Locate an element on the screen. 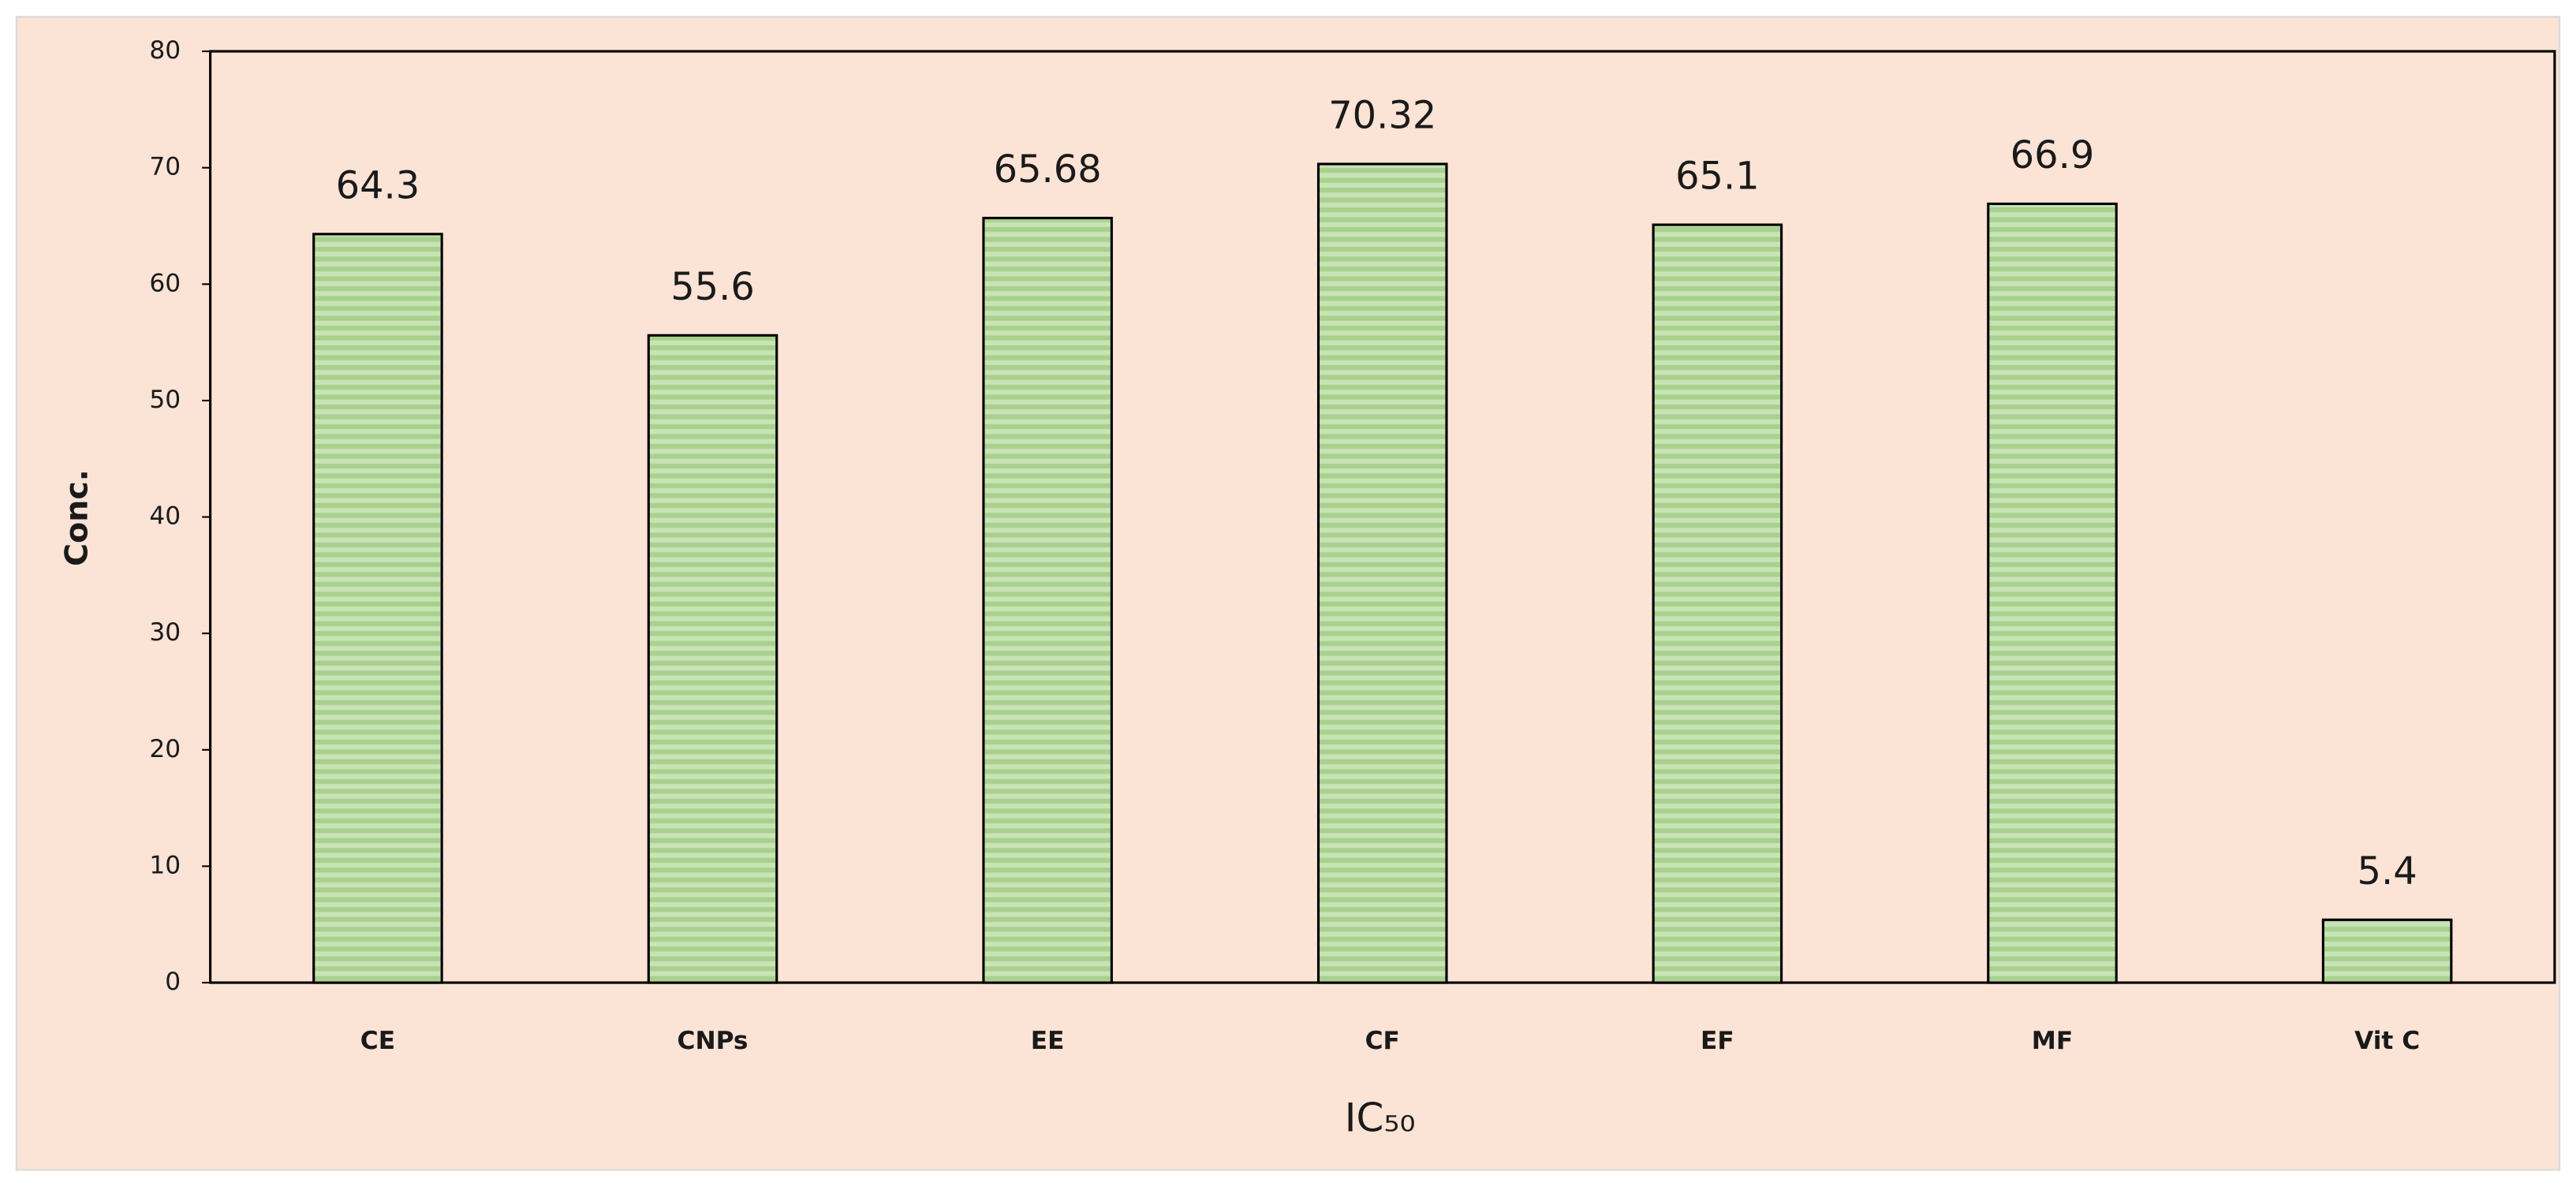 The image size is (2576, 1190). value-label: 70.32 is located at coordinates (1382, 116).